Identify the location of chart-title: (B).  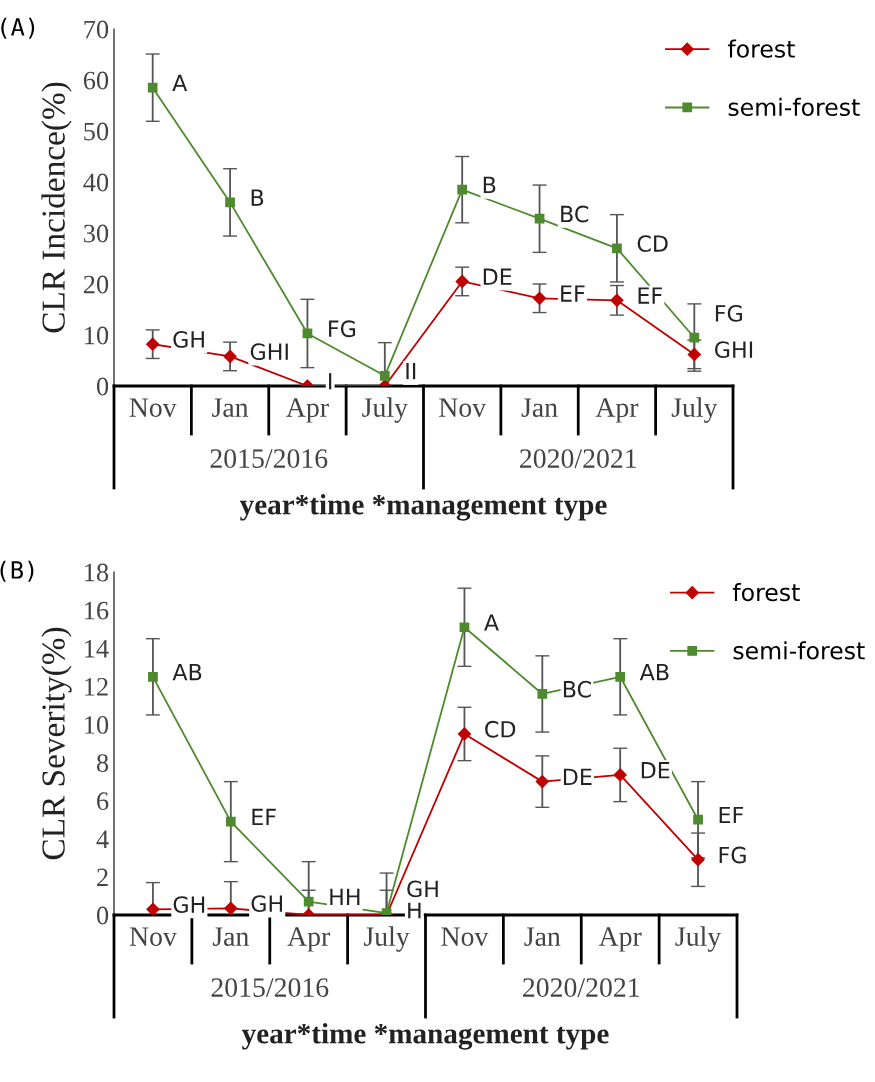
(17, 571).